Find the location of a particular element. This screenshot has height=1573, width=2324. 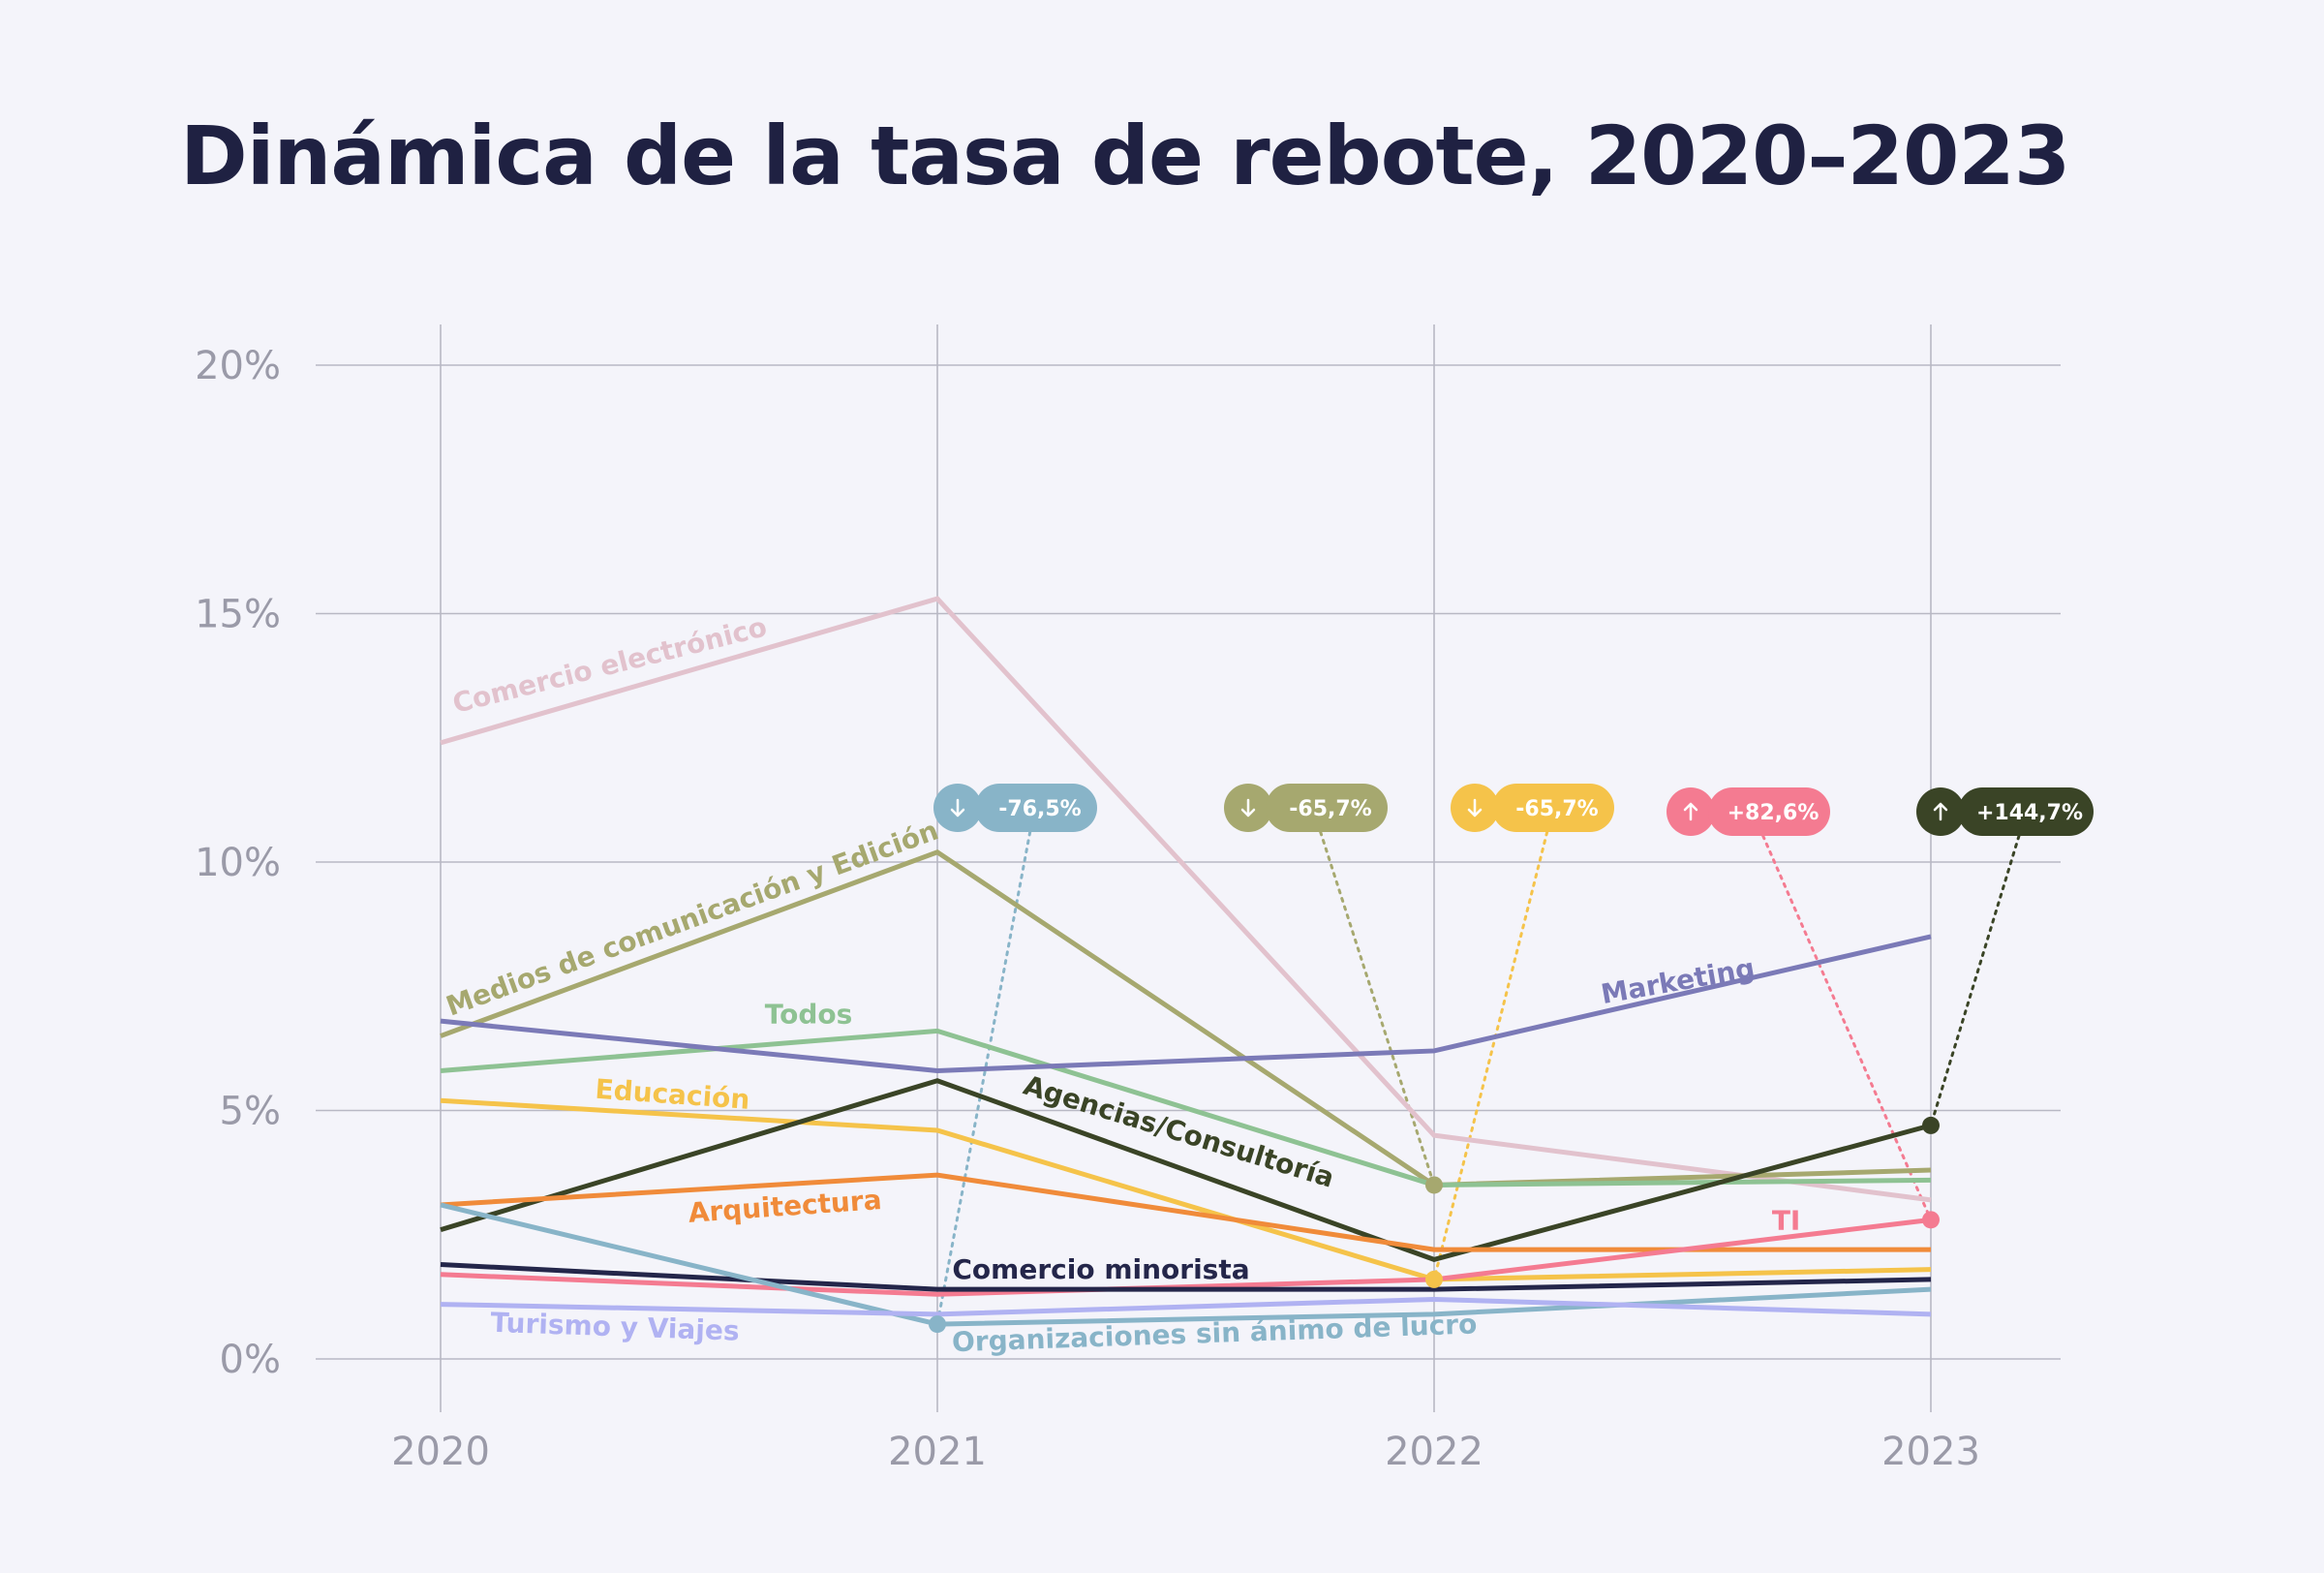

annotation-connectors is located at coordinates (1478, 1078).